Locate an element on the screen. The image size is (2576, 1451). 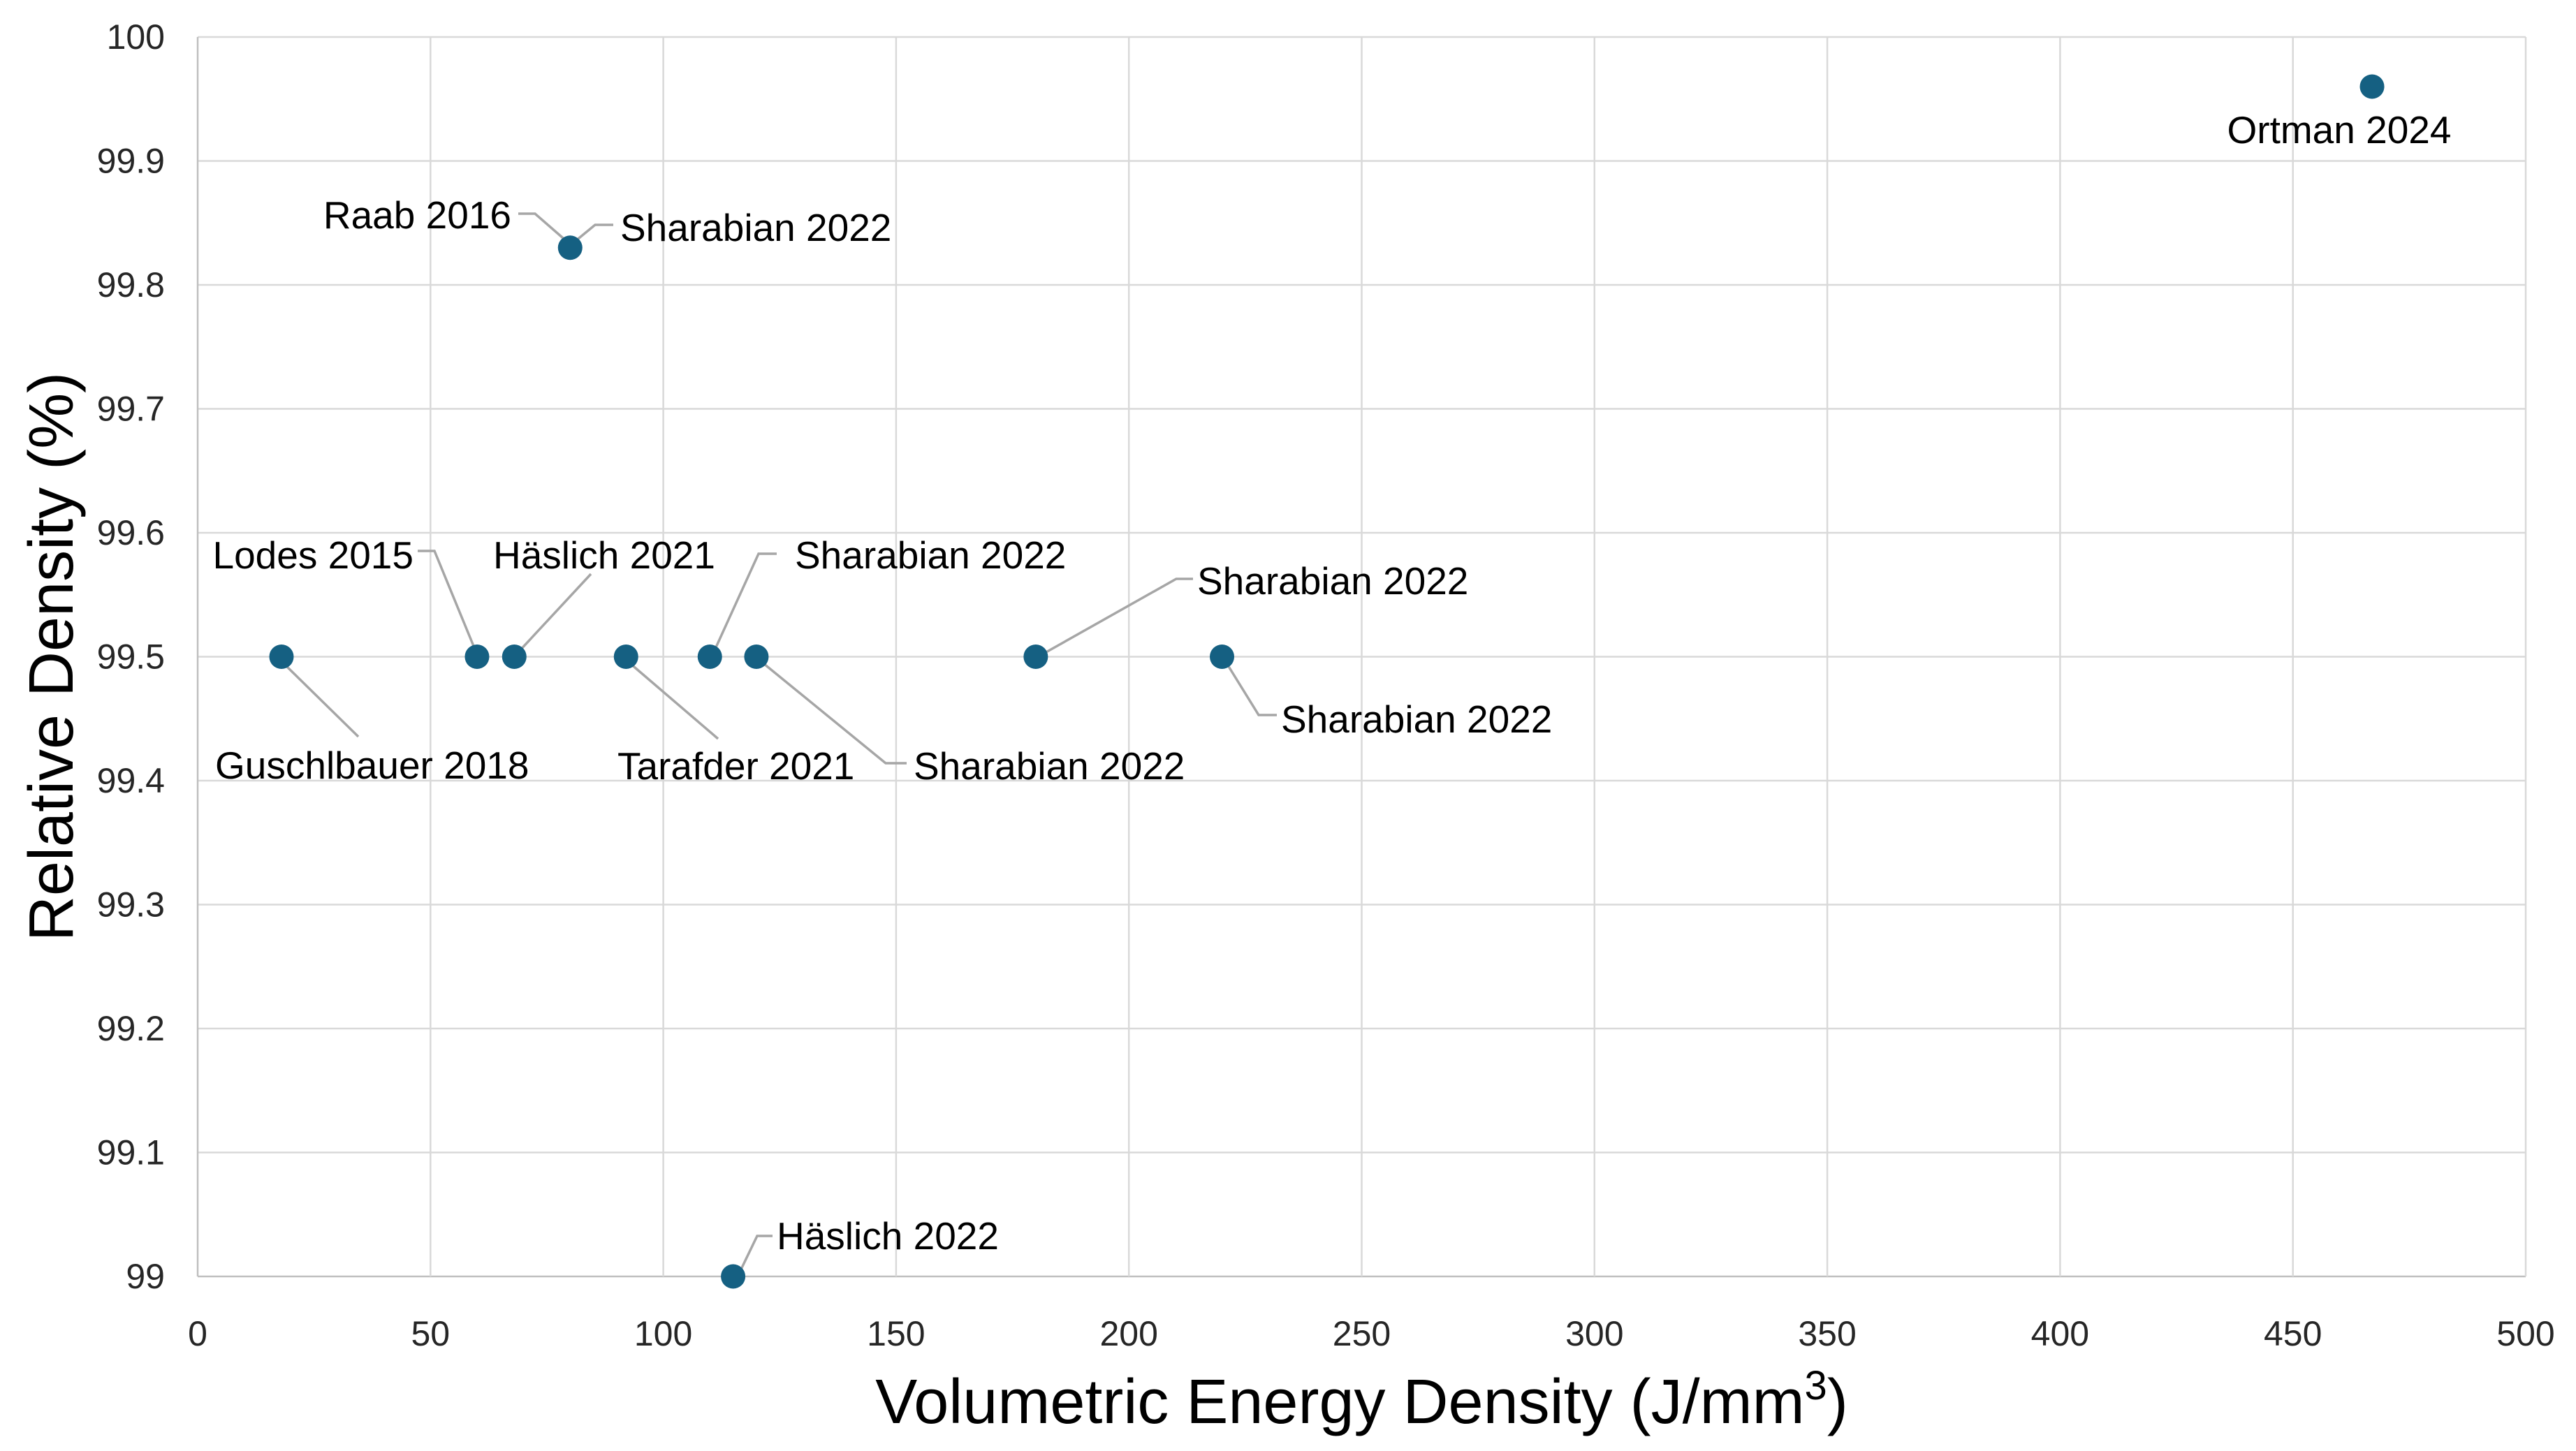
x-tick-label: 500 is located at coordinates (2525, 1333).